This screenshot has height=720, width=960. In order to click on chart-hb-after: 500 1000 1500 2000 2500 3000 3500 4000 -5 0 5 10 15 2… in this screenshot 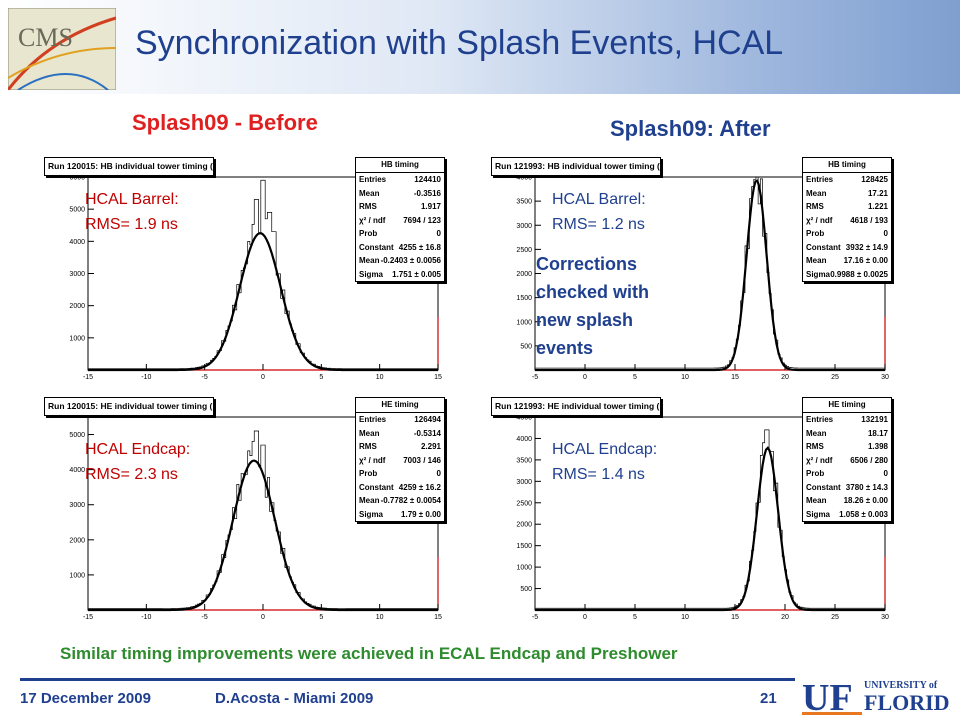, I will do `click(692, 267)`.